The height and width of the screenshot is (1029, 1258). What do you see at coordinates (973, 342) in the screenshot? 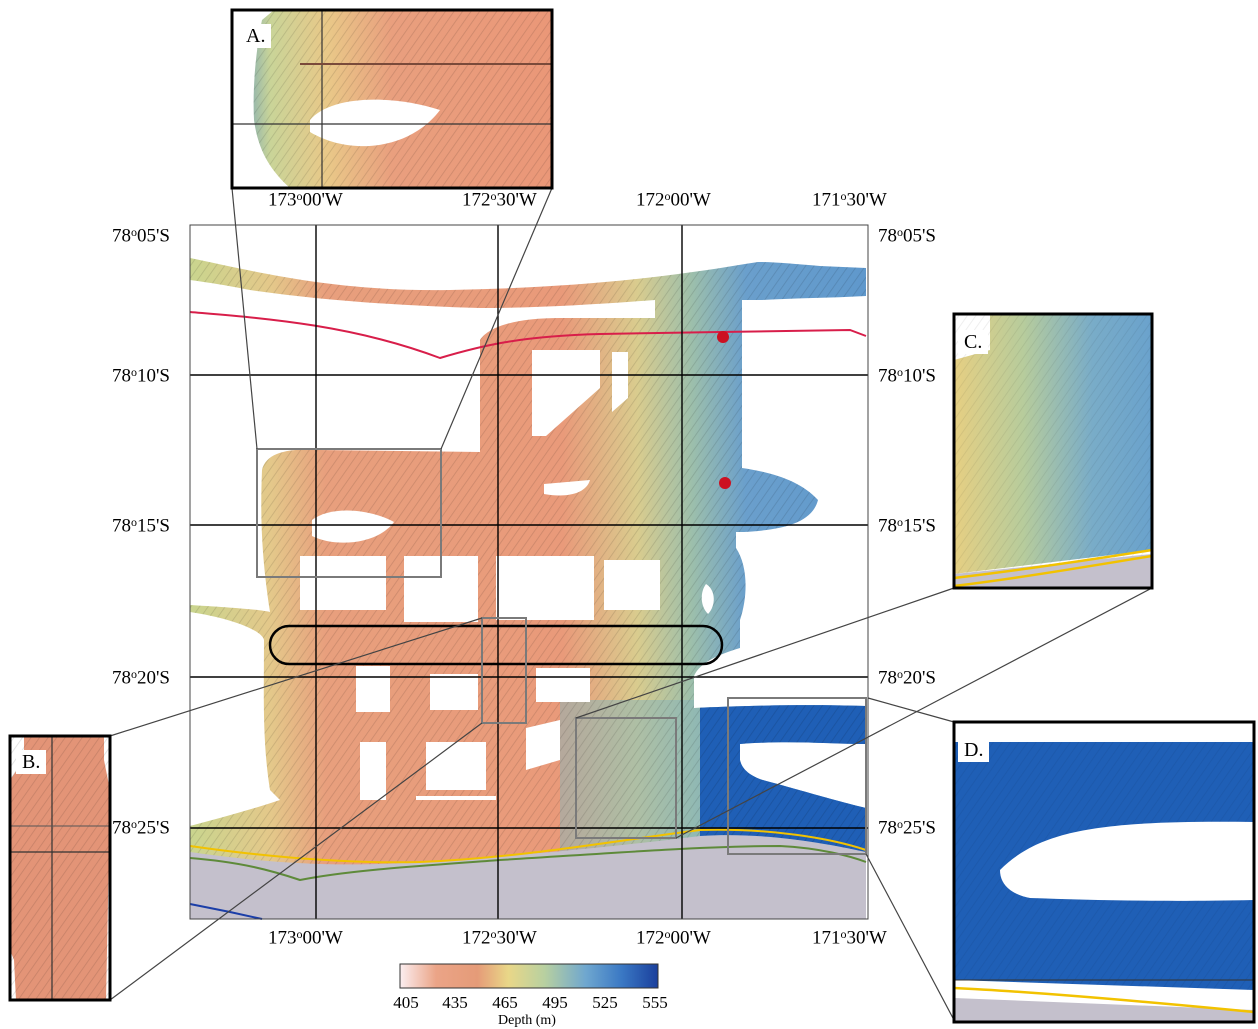
I see `inset-c-label: C.` at bounding box center [973, 342].